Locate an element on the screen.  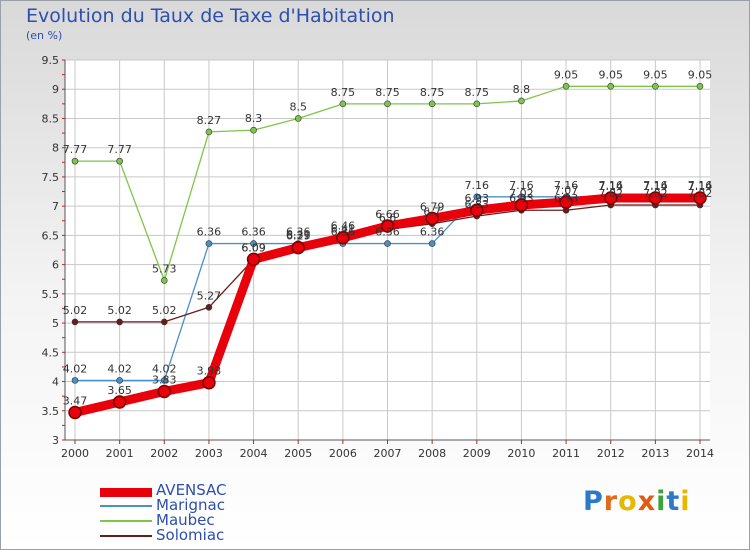
legend-swatch-maubec is located at coordinates (126, 521).